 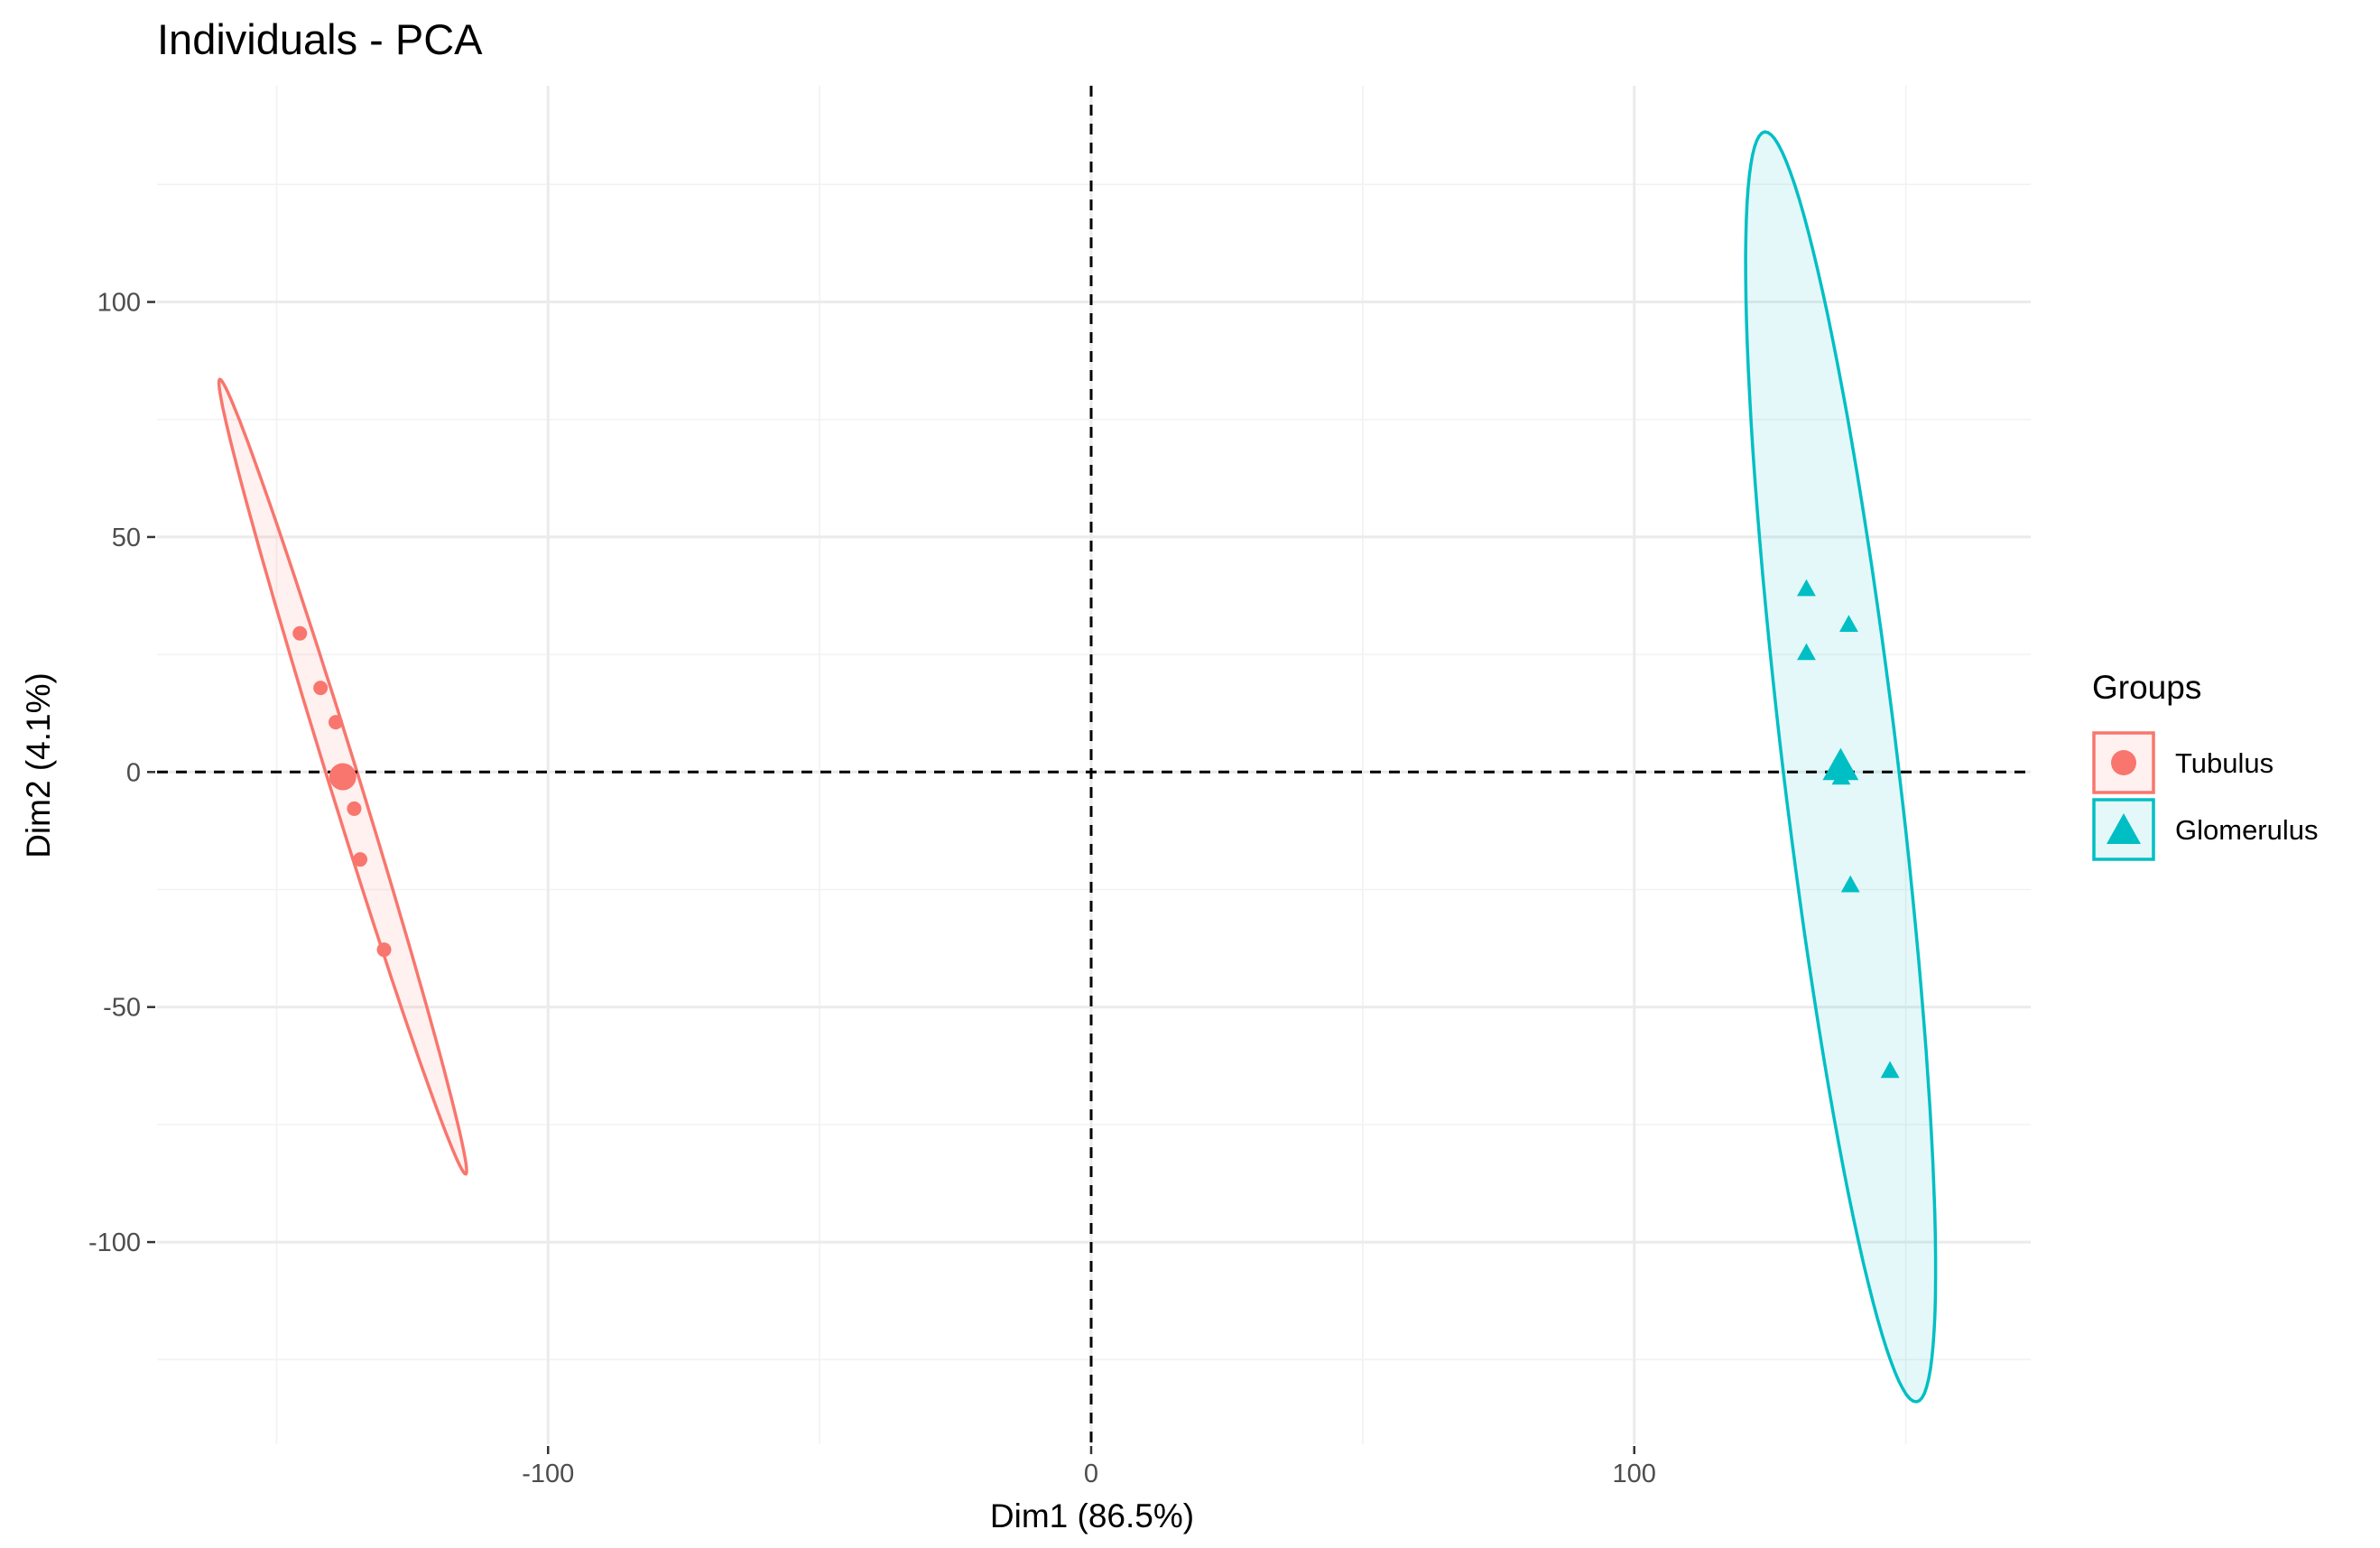 I want to click on x-tick-label: -100, so click(x=548, y=1474).